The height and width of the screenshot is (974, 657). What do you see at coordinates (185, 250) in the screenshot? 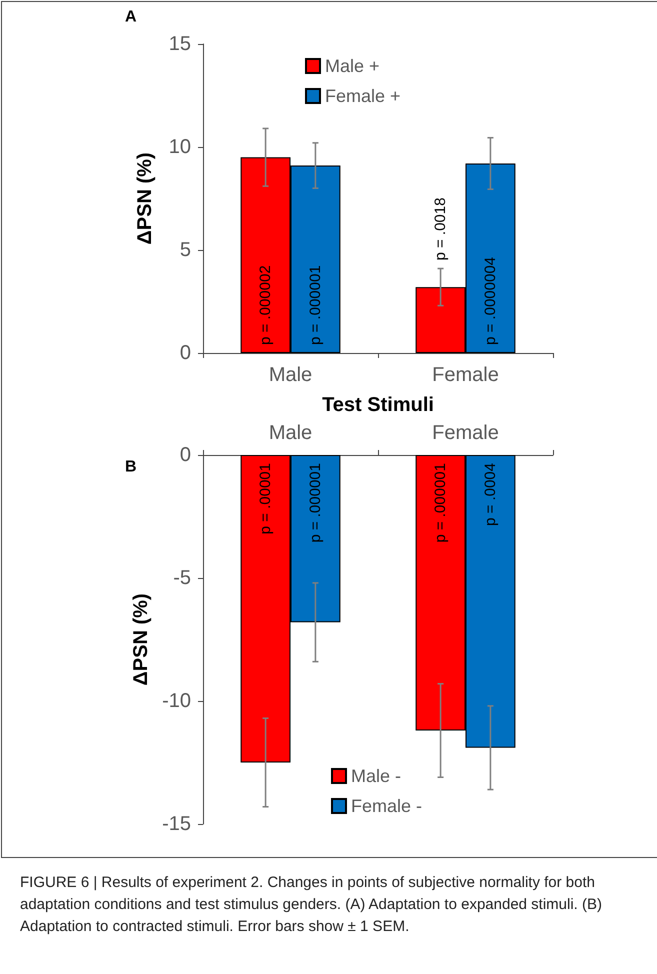
I see `y-tick-label: 5` at bounding box center [185, 250].